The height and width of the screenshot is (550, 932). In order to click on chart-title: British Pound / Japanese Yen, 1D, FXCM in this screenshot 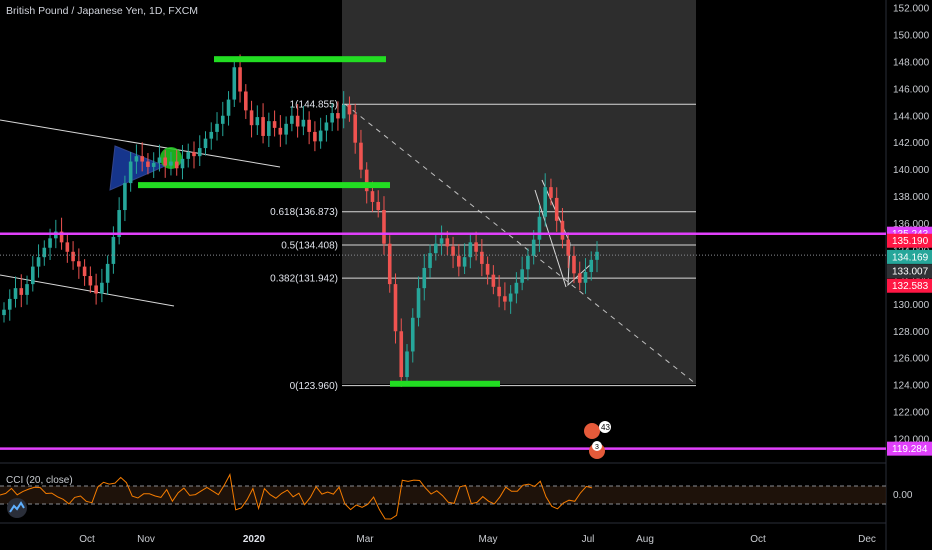, I will do `click(102, 11)`.